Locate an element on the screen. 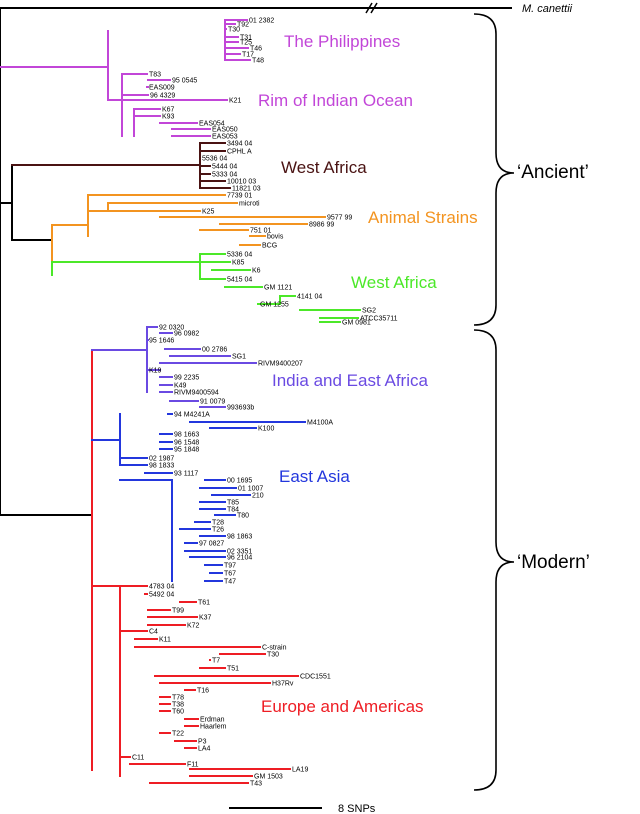 The image size is (640, 814). leaf-label: bovis is located at coordinates (275, 237).